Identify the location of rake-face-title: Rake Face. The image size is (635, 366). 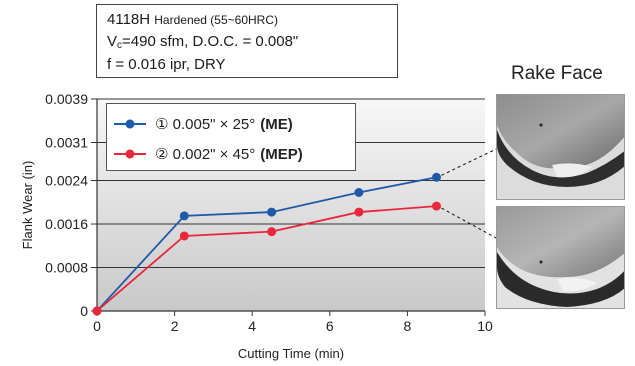
(557, 73).